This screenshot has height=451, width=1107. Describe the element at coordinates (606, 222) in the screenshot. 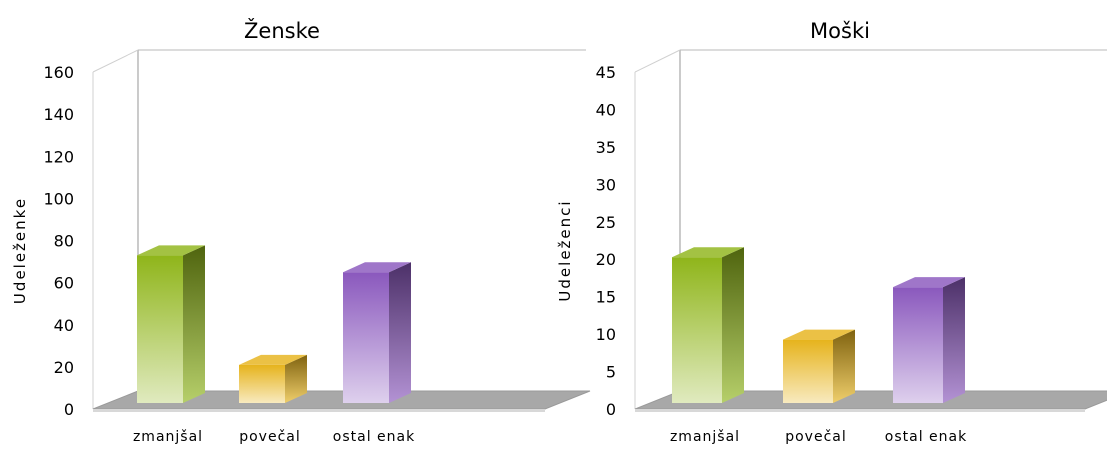

I see `y-tick-label: 25` at that location.